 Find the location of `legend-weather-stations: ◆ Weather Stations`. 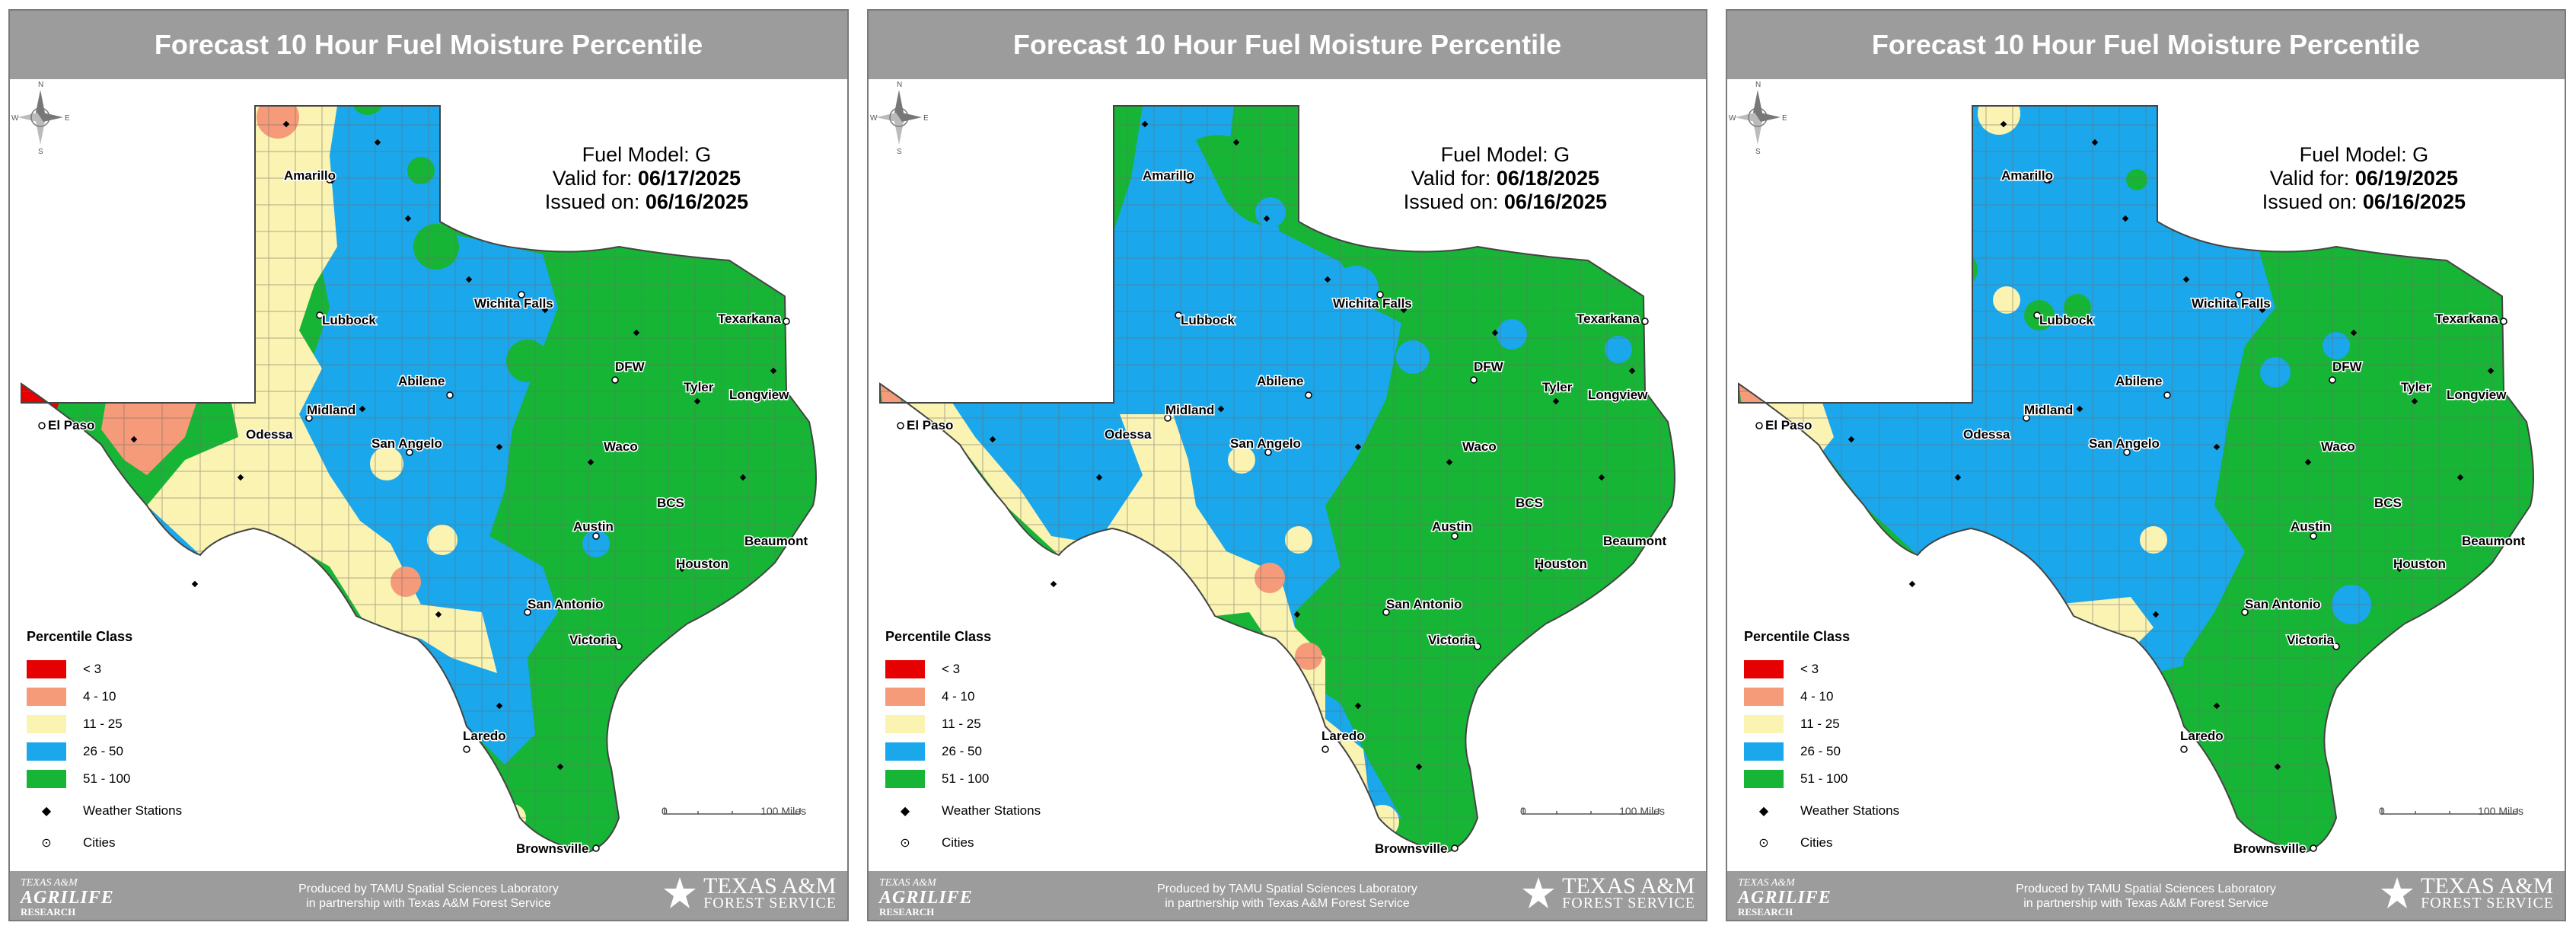

legend-weather-stations: ◆ Weather Stations is located at coordinates (1821, 811).